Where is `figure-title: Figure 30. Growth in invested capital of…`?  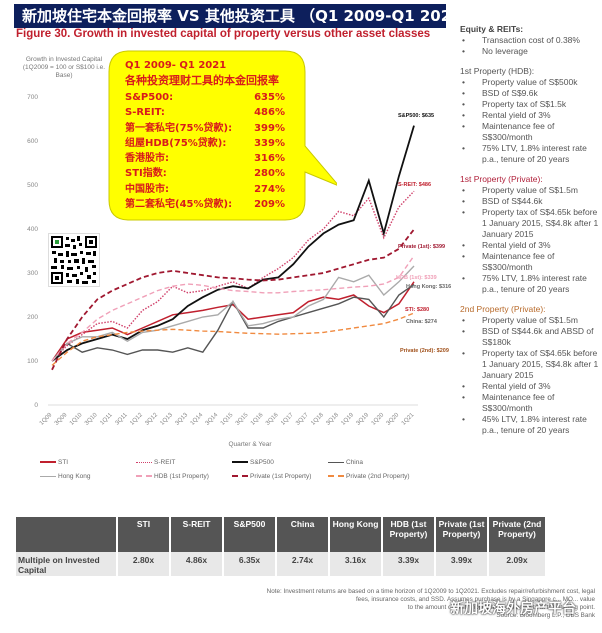
figure-title: Figure 30. Growth in invested capital of… is located at coordinates (223, 34).